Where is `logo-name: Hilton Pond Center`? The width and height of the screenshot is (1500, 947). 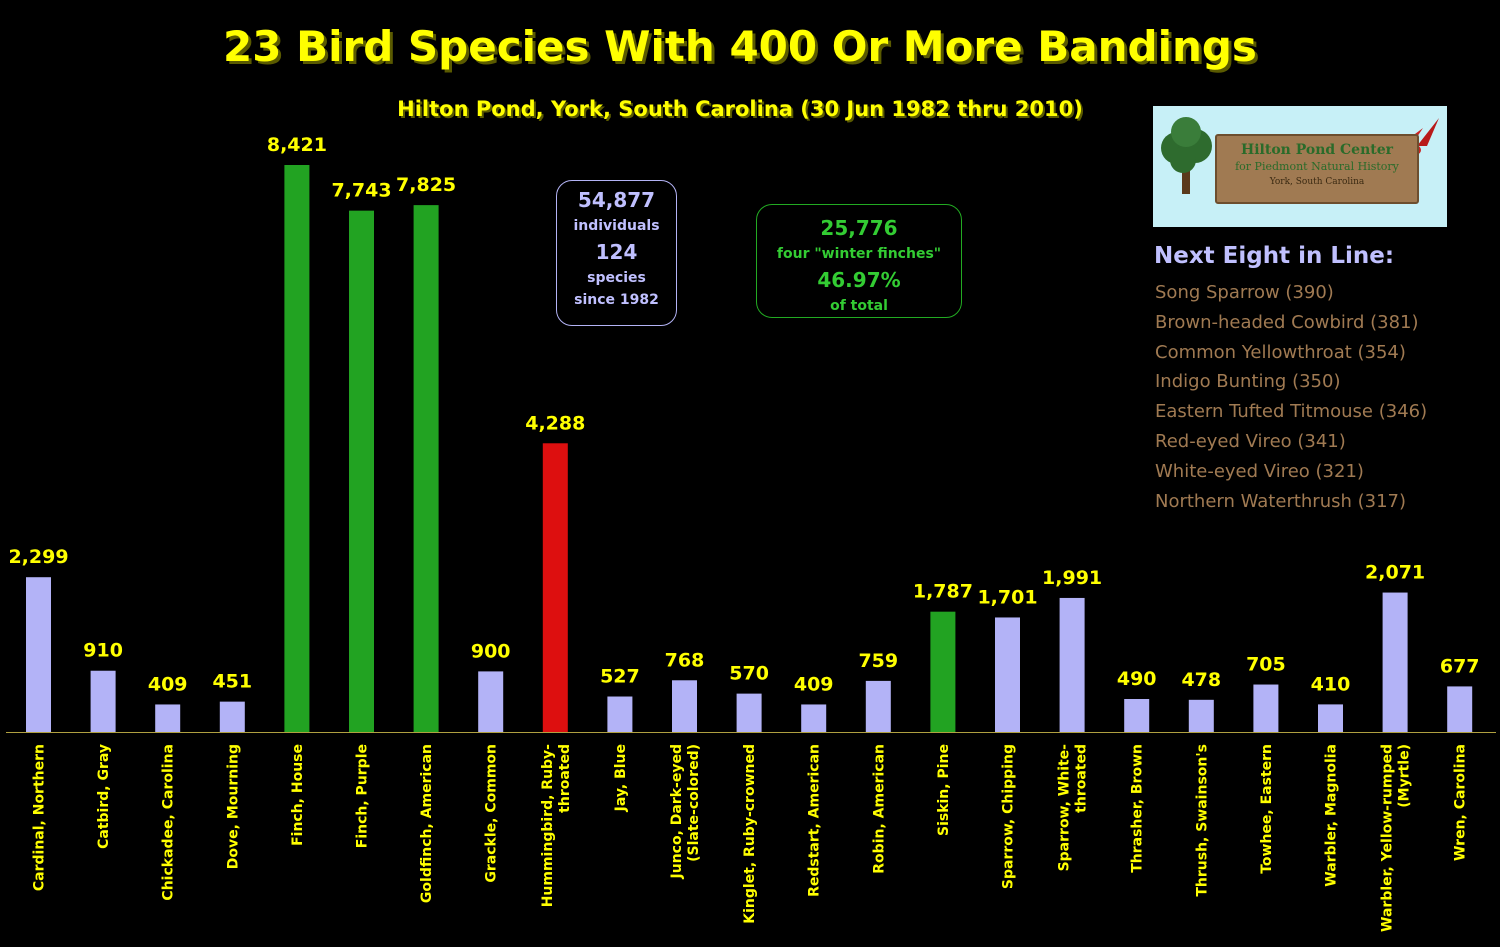 logo-name: Hilton Pond Center is located at coordinates (1317, 150).